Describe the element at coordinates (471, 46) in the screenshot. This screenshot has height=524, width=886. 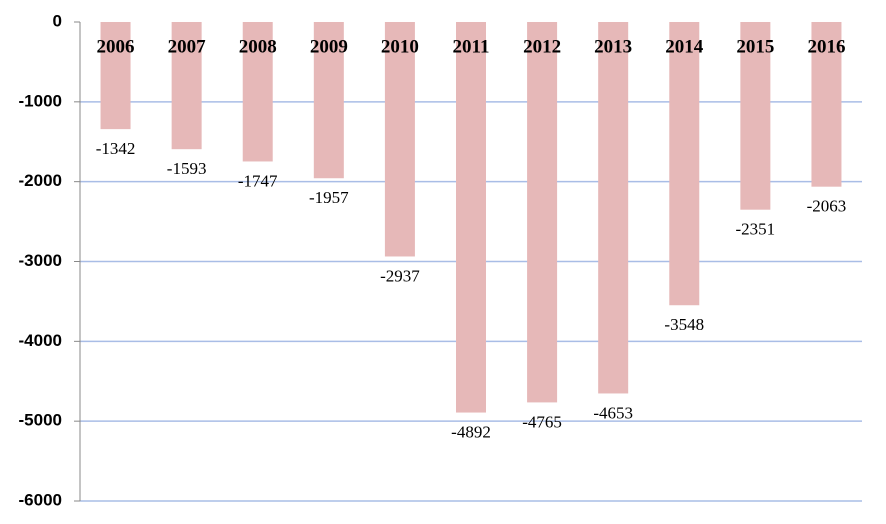
I see `x-tick-label: 2011` at that location.